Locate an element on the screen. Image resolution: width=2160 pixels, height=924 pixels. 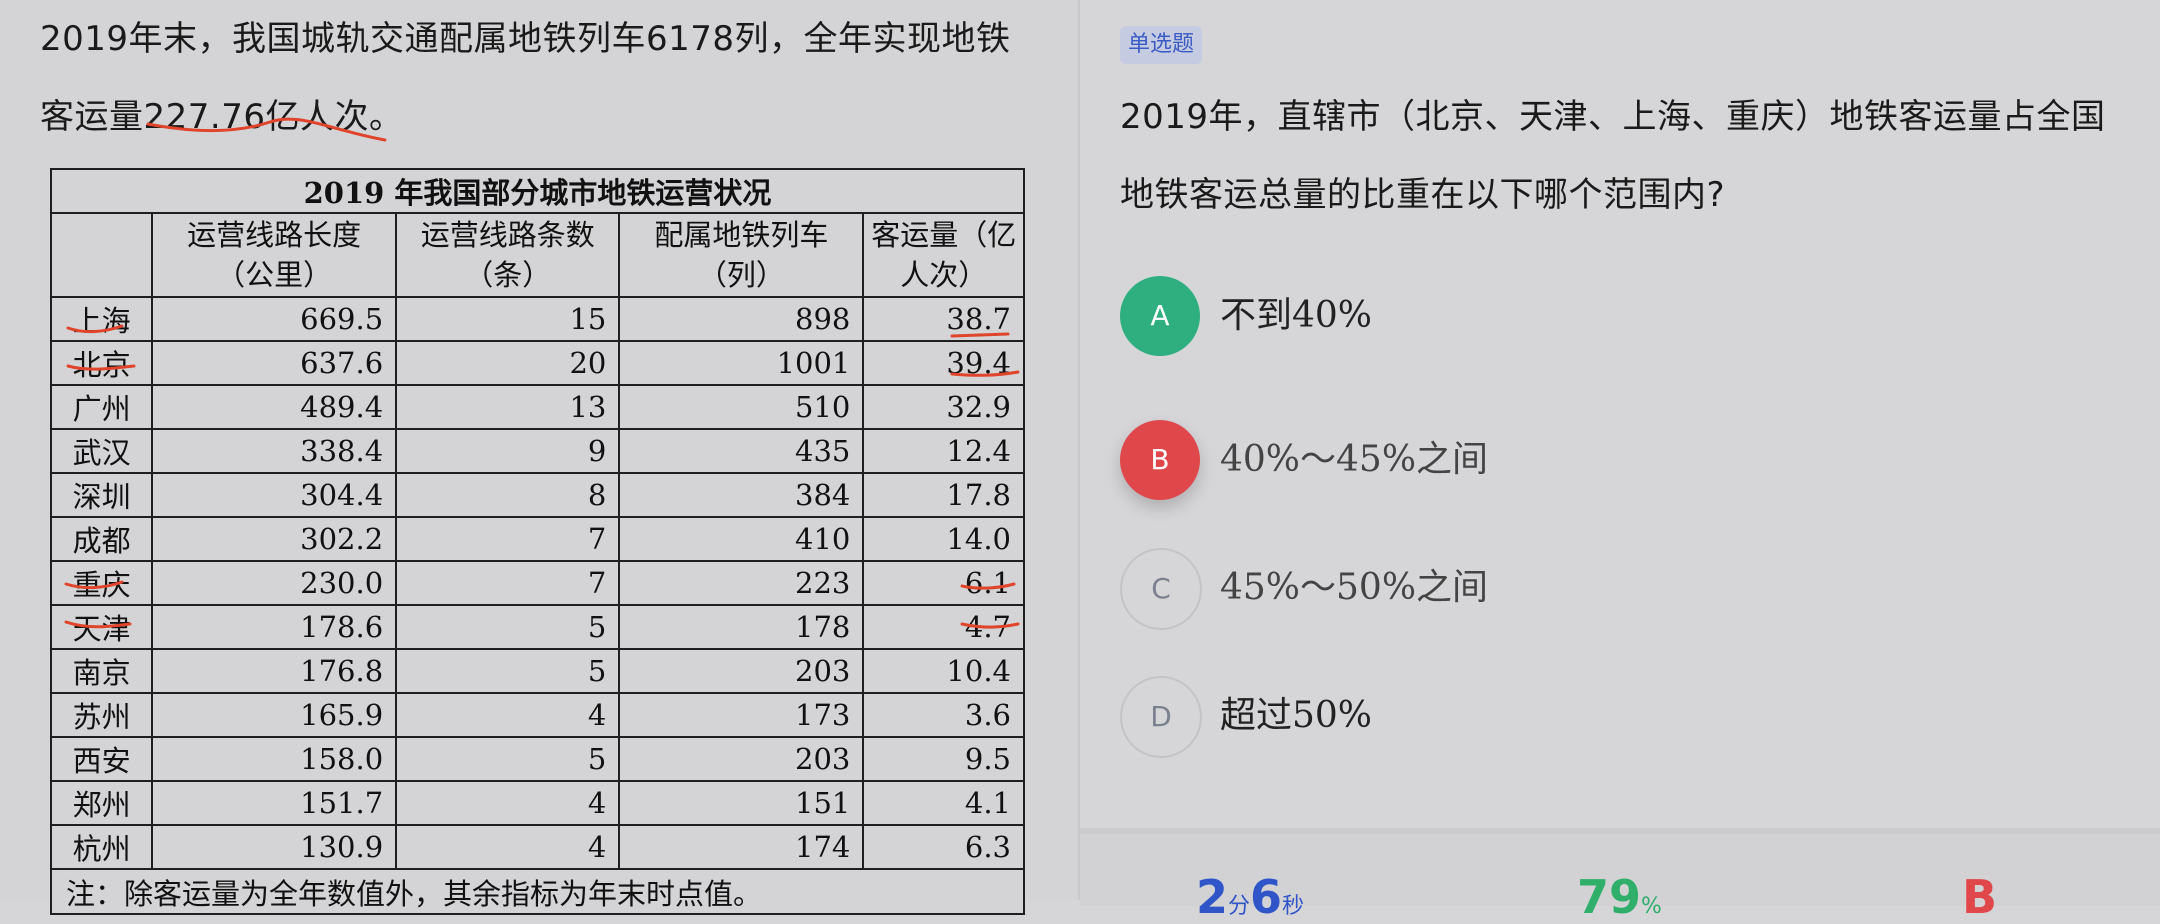
option-c: C 45%～50%之间 is located at coordinates (1570, 590).